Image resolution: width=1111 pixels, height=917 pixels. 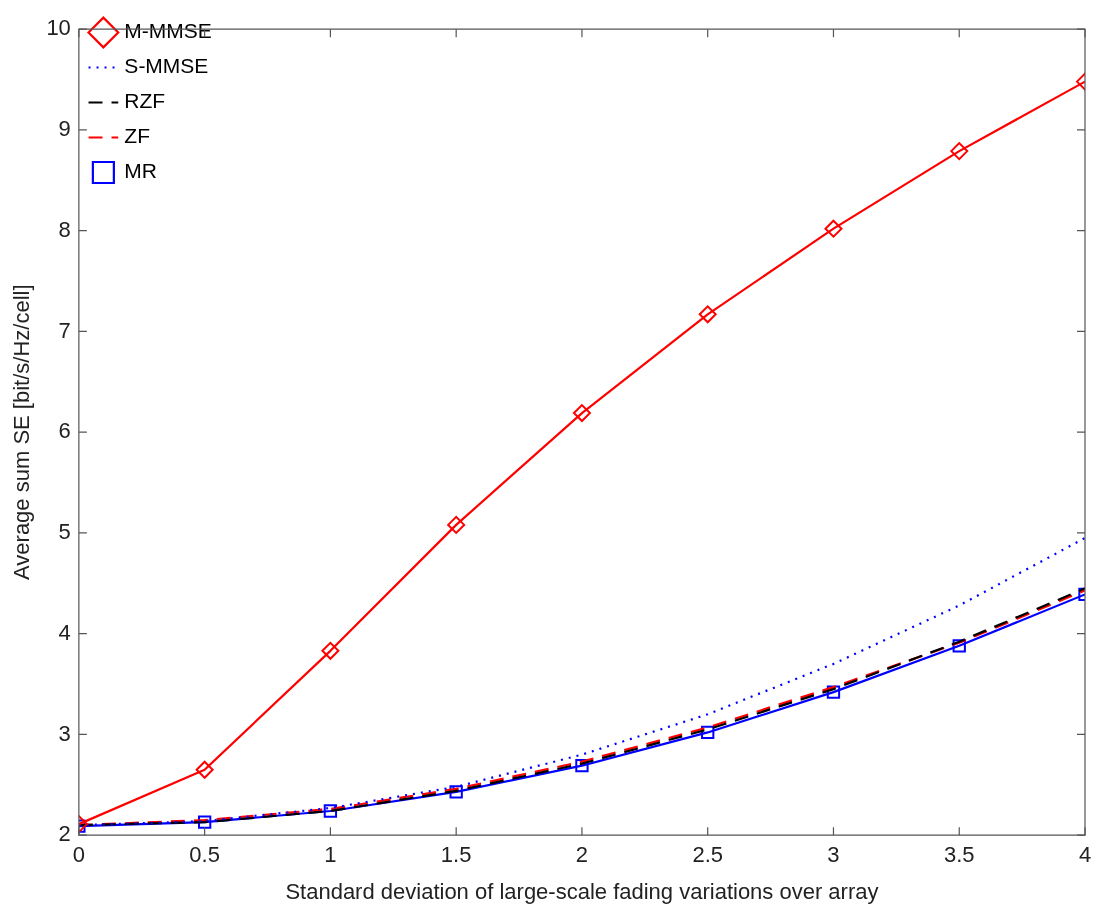 I want to click on x-tick-label: 0, so click(x=78, y=855).